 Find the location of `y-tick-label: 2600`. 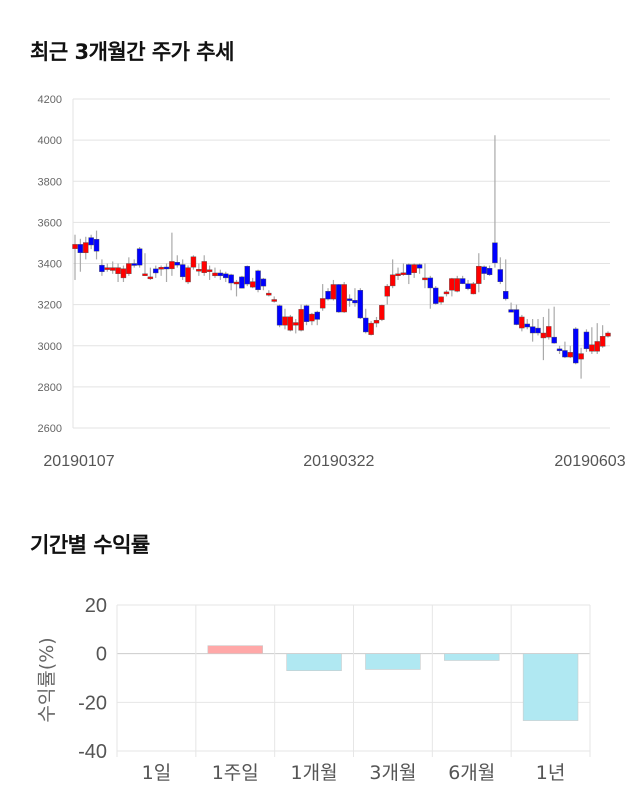

y-tick-label: 2600 is located at coordinates (50, 429).